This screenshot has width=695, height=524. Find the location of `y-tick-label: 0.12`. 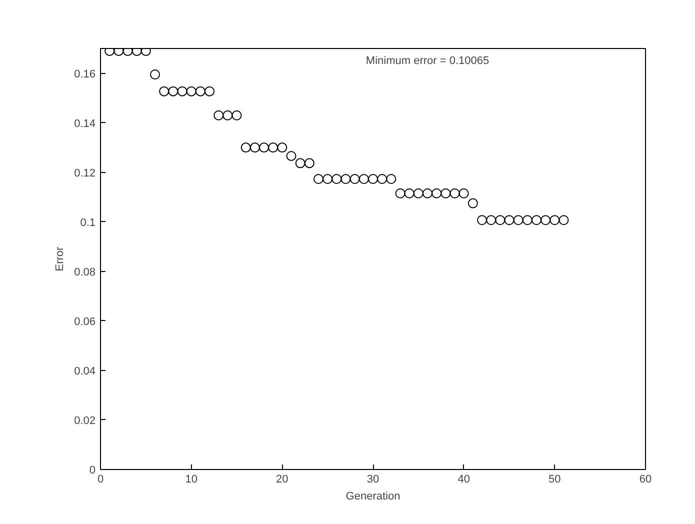

y-tick-label: 0.12 is located at coordinates (85, 173).